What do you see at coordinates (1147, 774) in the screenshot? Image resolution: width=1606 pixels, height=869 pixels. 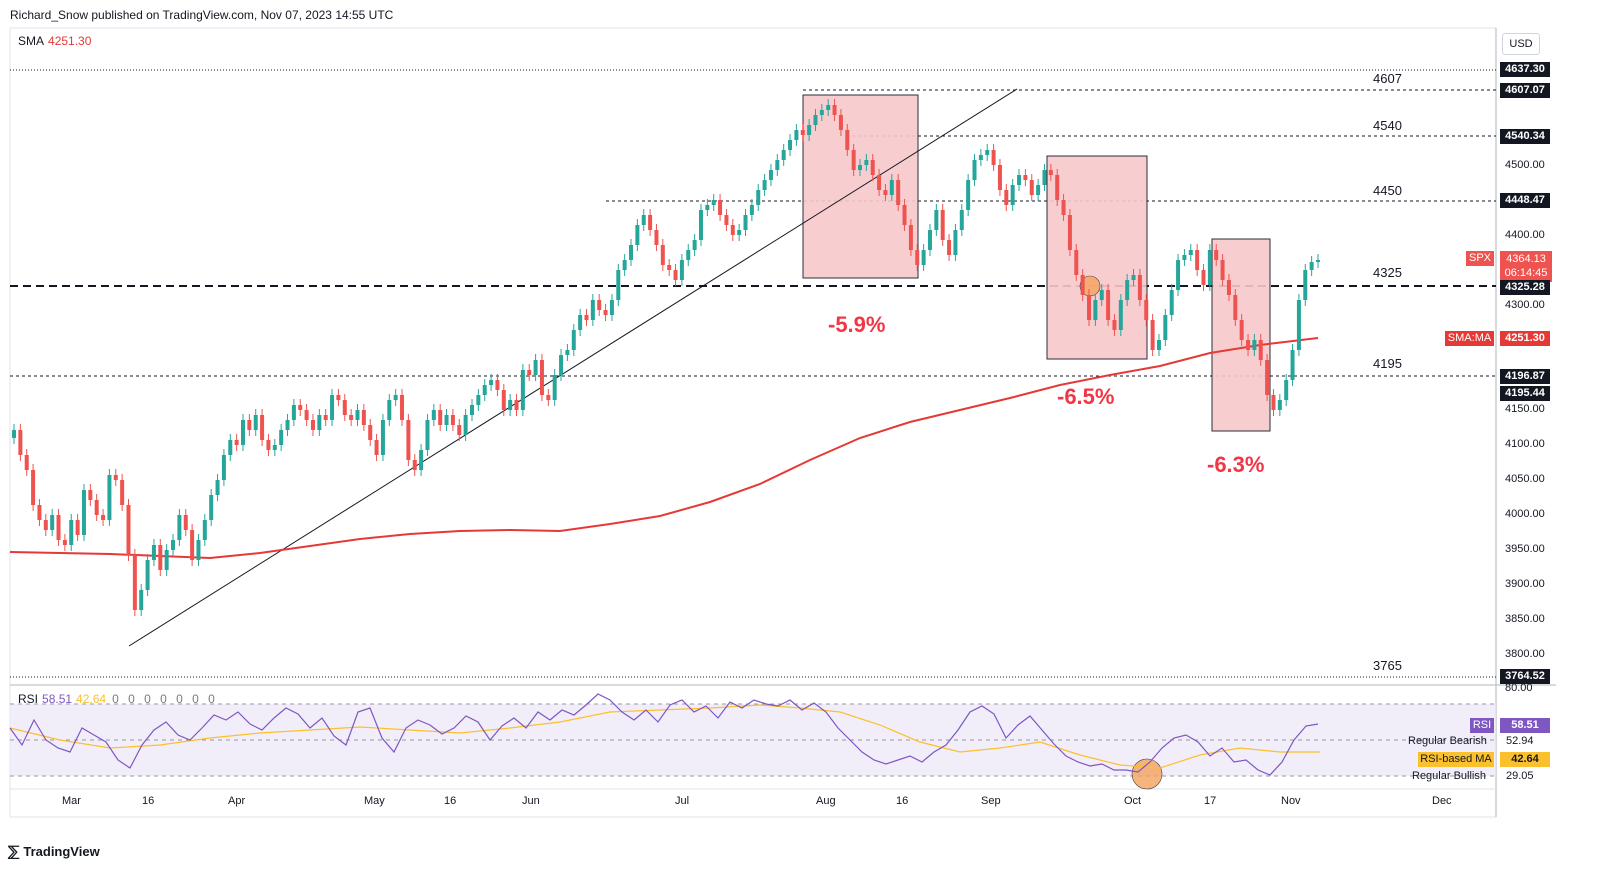 I see `highlight-circle-rsi` at bounding box center [1147, 774].